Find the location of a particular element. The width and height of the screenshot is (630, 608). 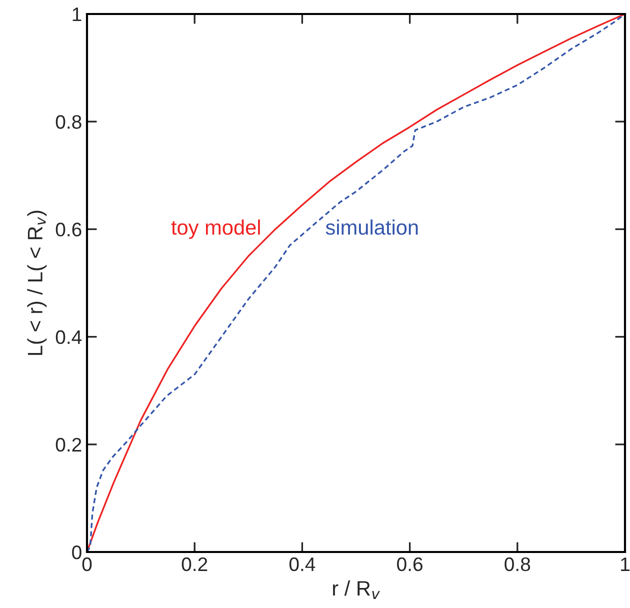

y-tick-label: 0.2 is located at coordinates (69, 445).